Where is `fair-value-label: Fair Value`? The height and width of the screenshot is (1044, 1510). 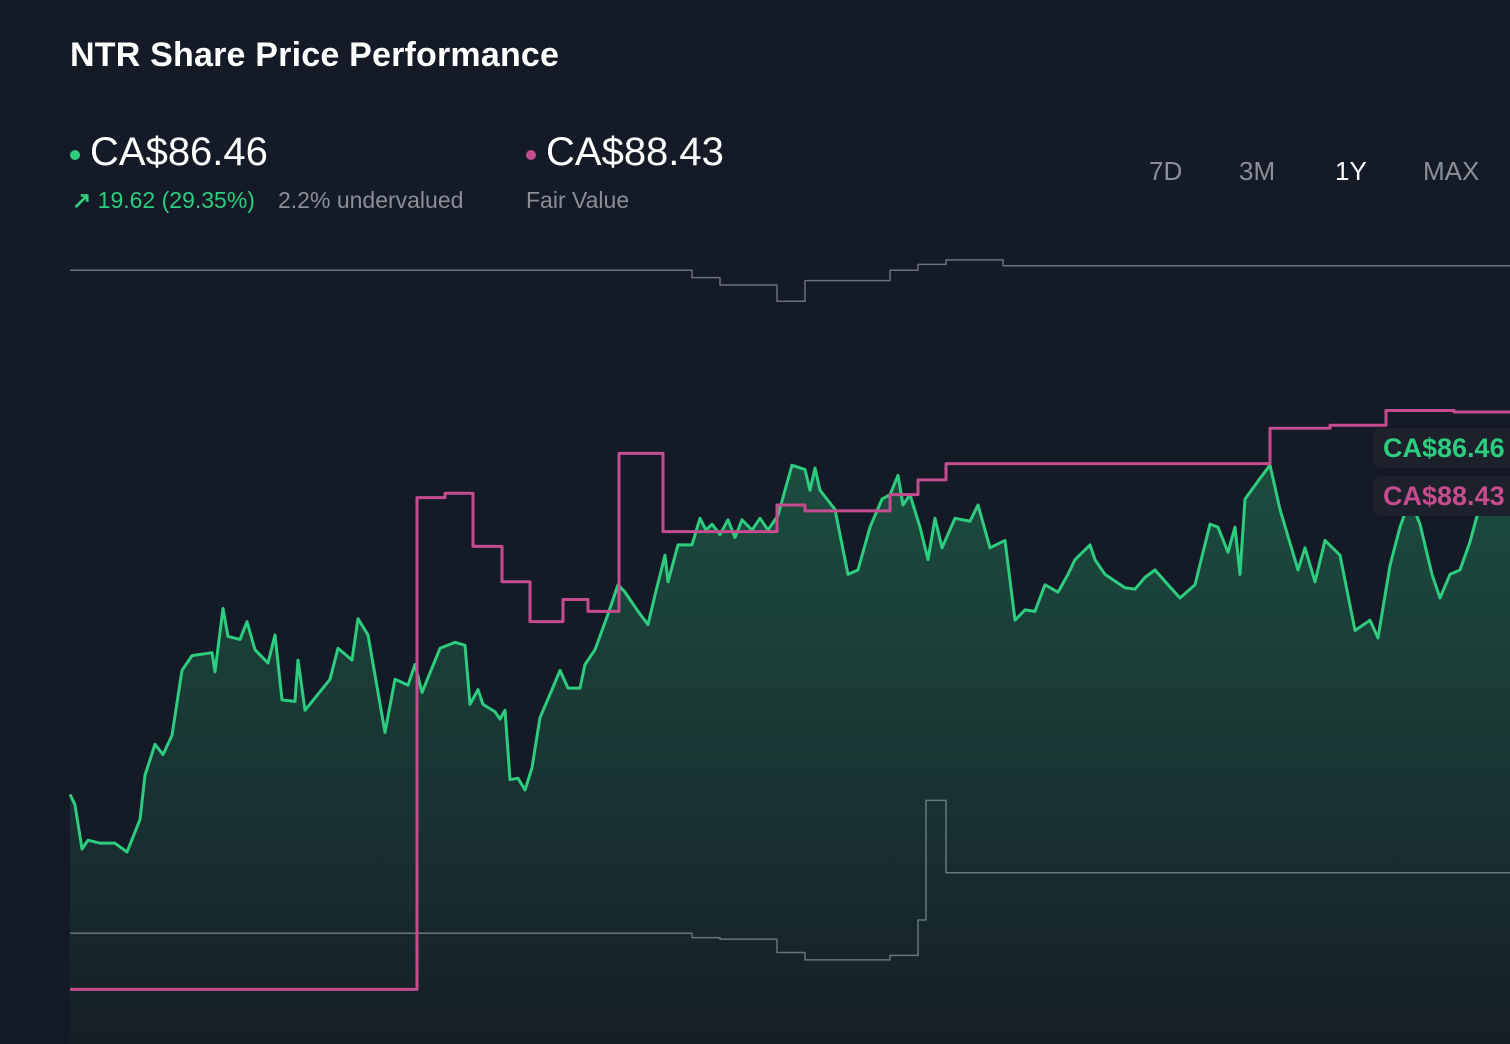
fair-value-label: Fair Value is located at coordinates (578, 200).